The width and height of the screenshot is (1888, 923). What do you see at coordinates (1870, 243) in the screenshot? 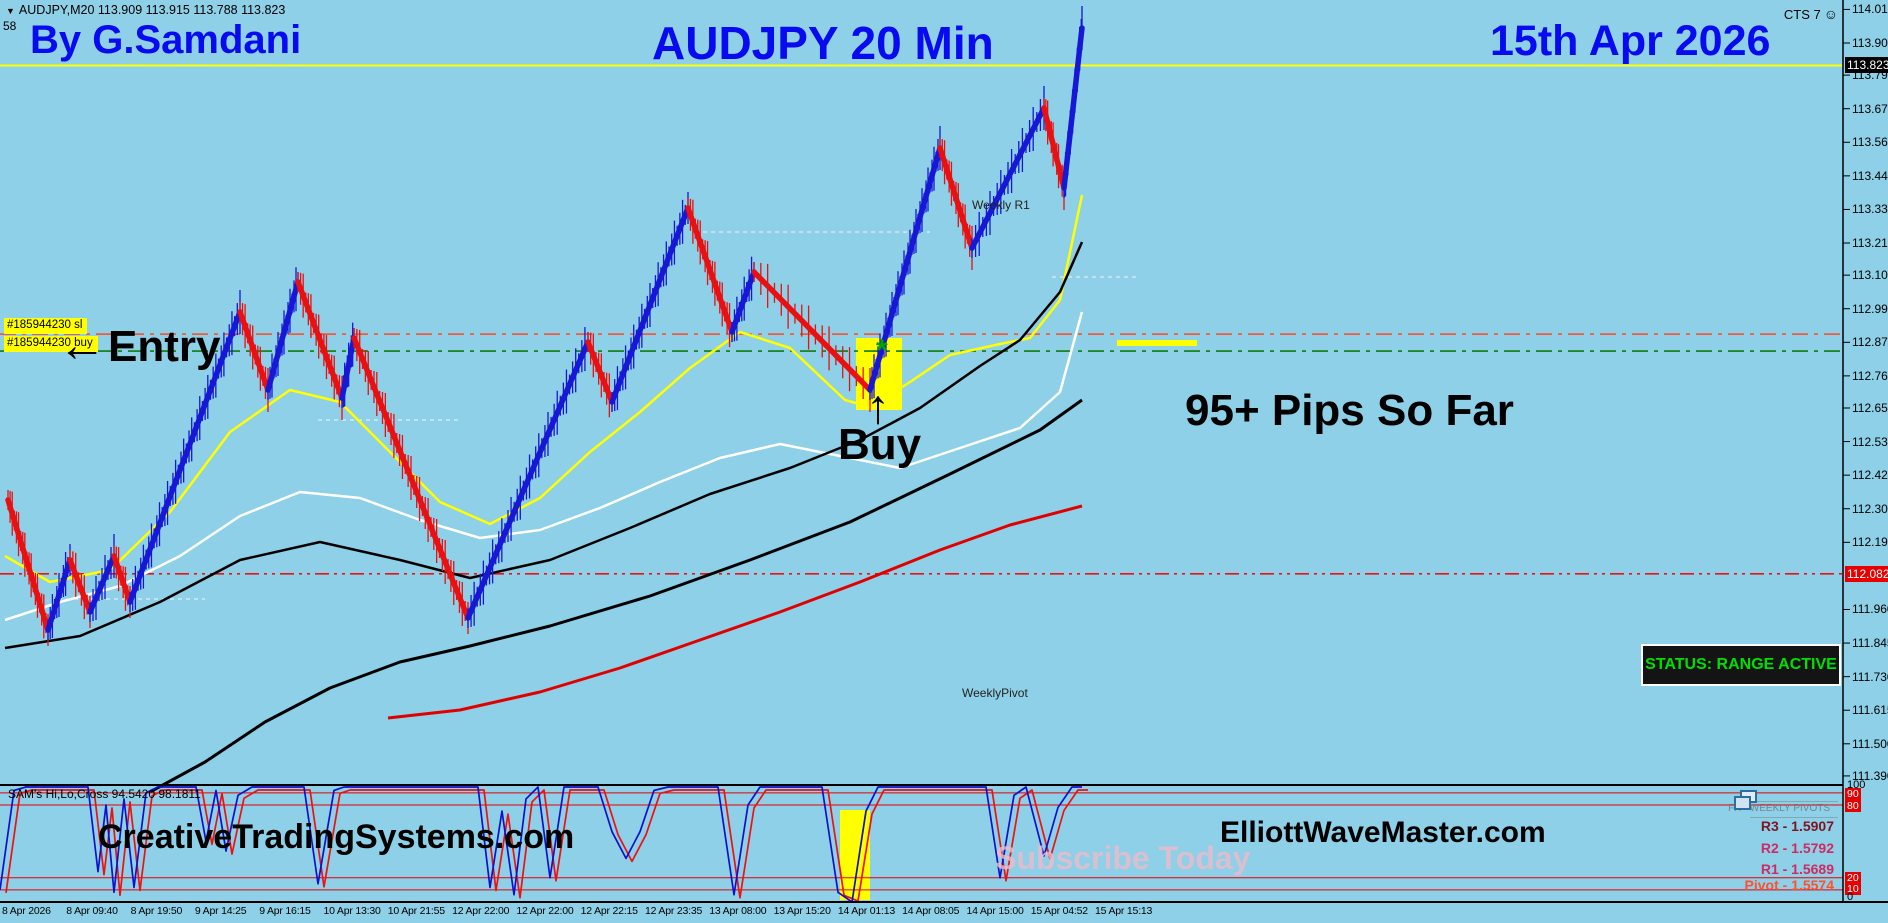
I see `price-tick-label: 113.215` at bounding box center [1870, 243].